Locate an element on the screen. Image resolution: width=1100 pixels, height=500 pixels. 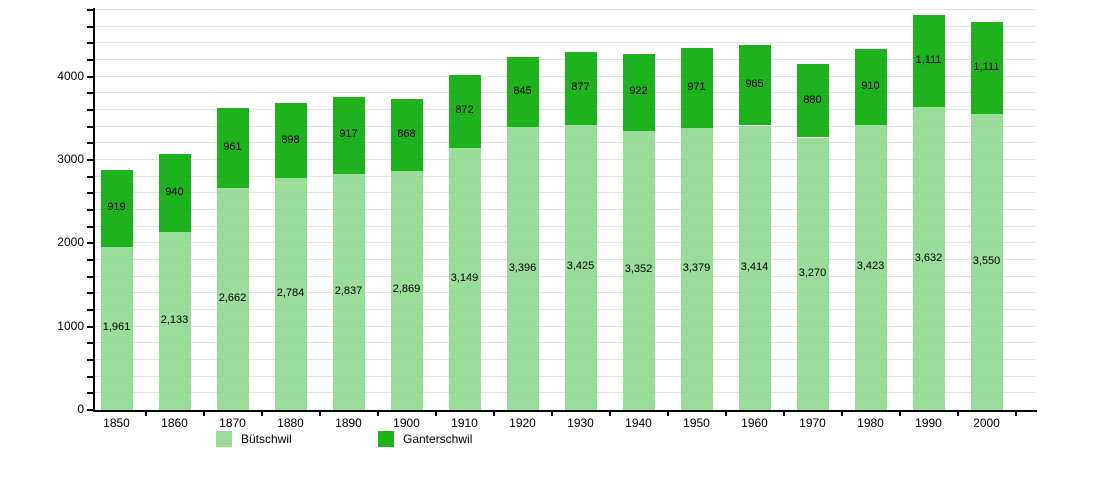
bar-value-label: 3,550 is located at coordinates (986, 261).